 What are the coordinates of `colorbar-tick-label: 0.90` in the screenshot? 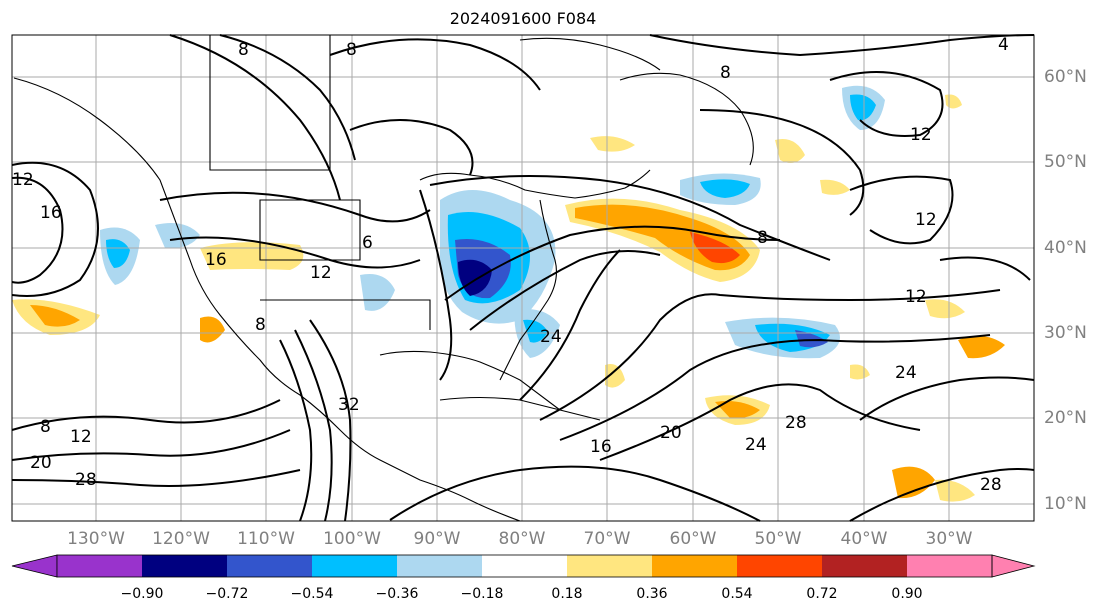 It's located at (907, 594).